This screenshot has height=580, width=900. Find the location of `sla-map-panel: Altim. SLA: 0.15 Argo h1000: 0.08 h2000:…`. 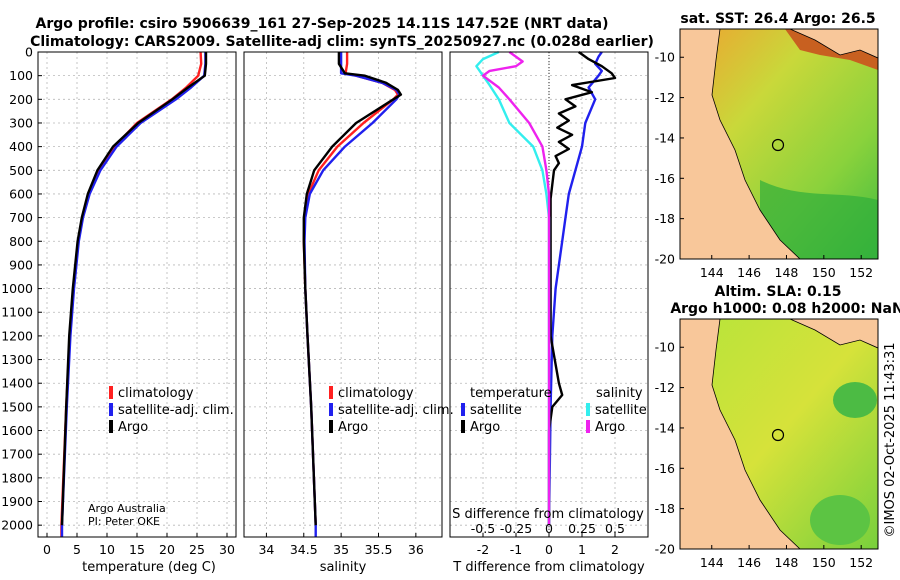

sla-map-panel: Altim. SLA: 0.15 Argo h1000: 0.08 h2000:… is located at coordinates (777, 427).